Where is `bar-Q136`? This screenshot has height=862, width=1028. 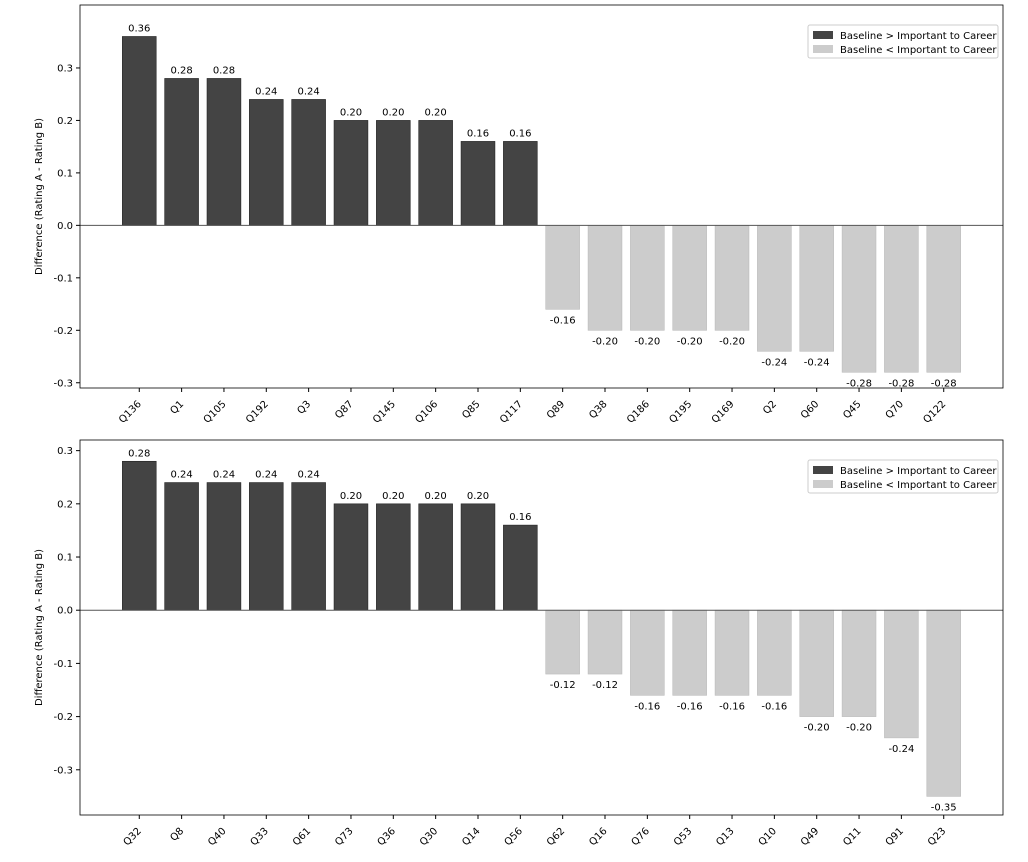 bar-Q136 is located at coordinates (139, 131).